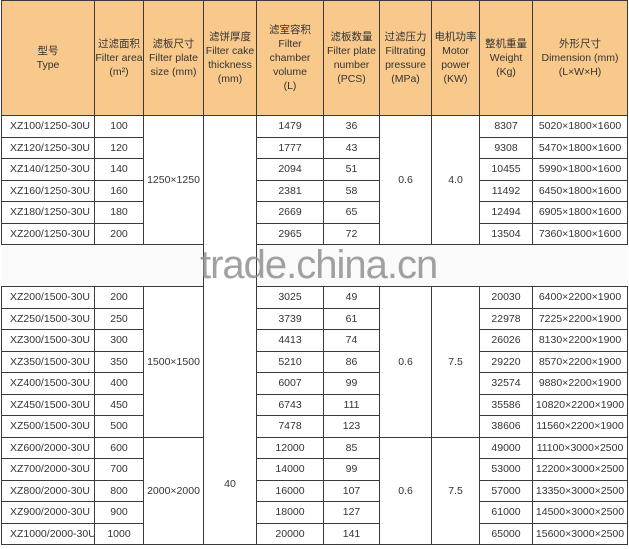 The width and height of the screenshot is (629, 549). What do you see at coordinates (48, 318) in the screenshot?
I see `model-cell: XZ250/1500-30U` at bounding box center [48, 318].